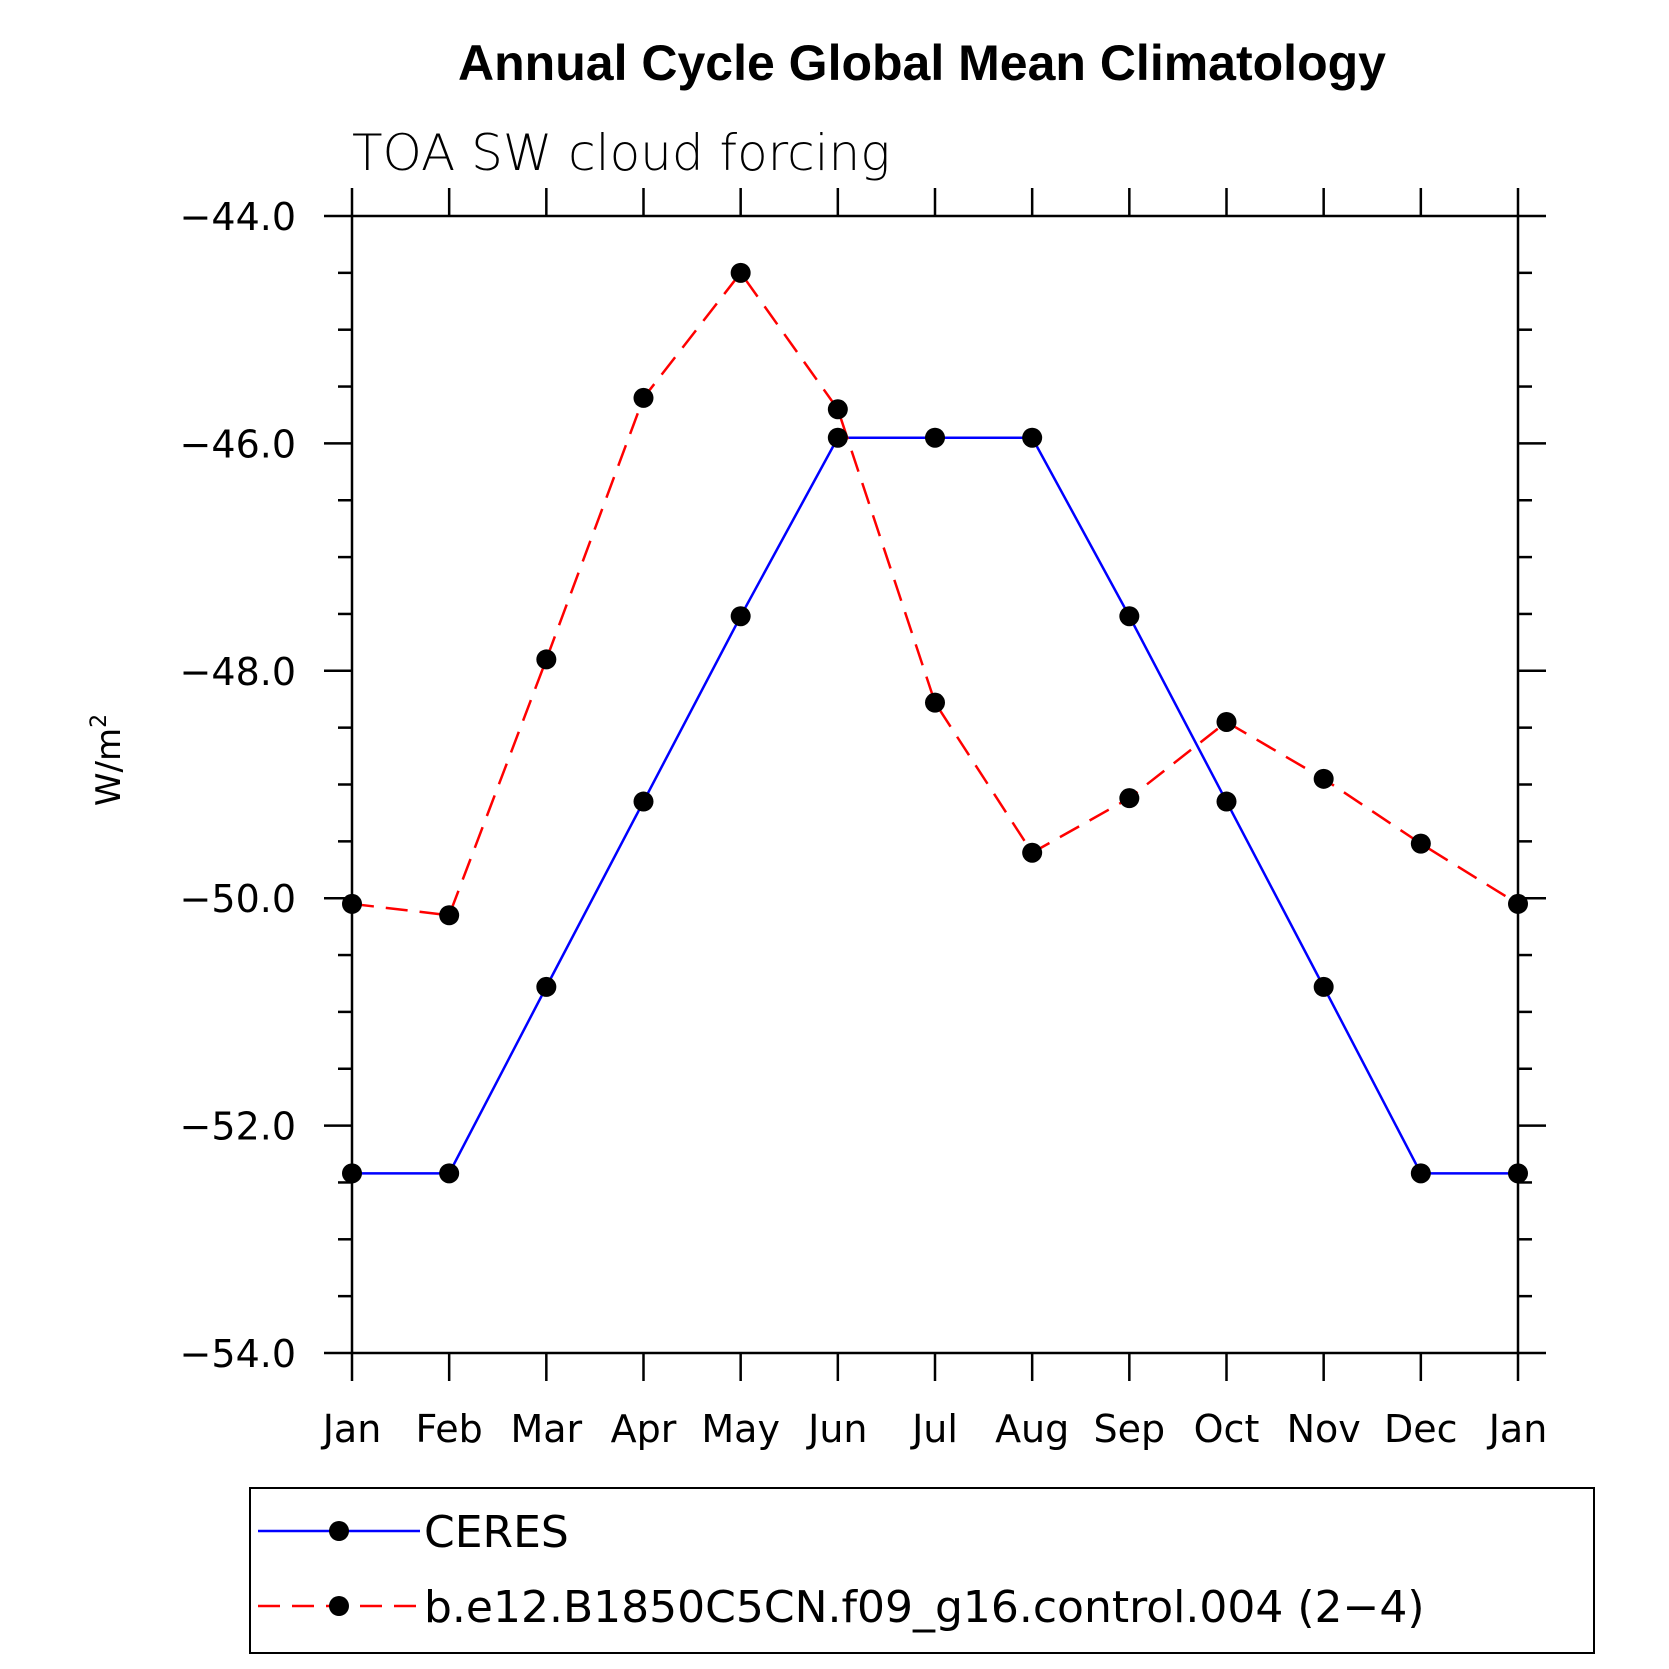  I want to click on y-tick-label: −50.0, so click(238, 899).